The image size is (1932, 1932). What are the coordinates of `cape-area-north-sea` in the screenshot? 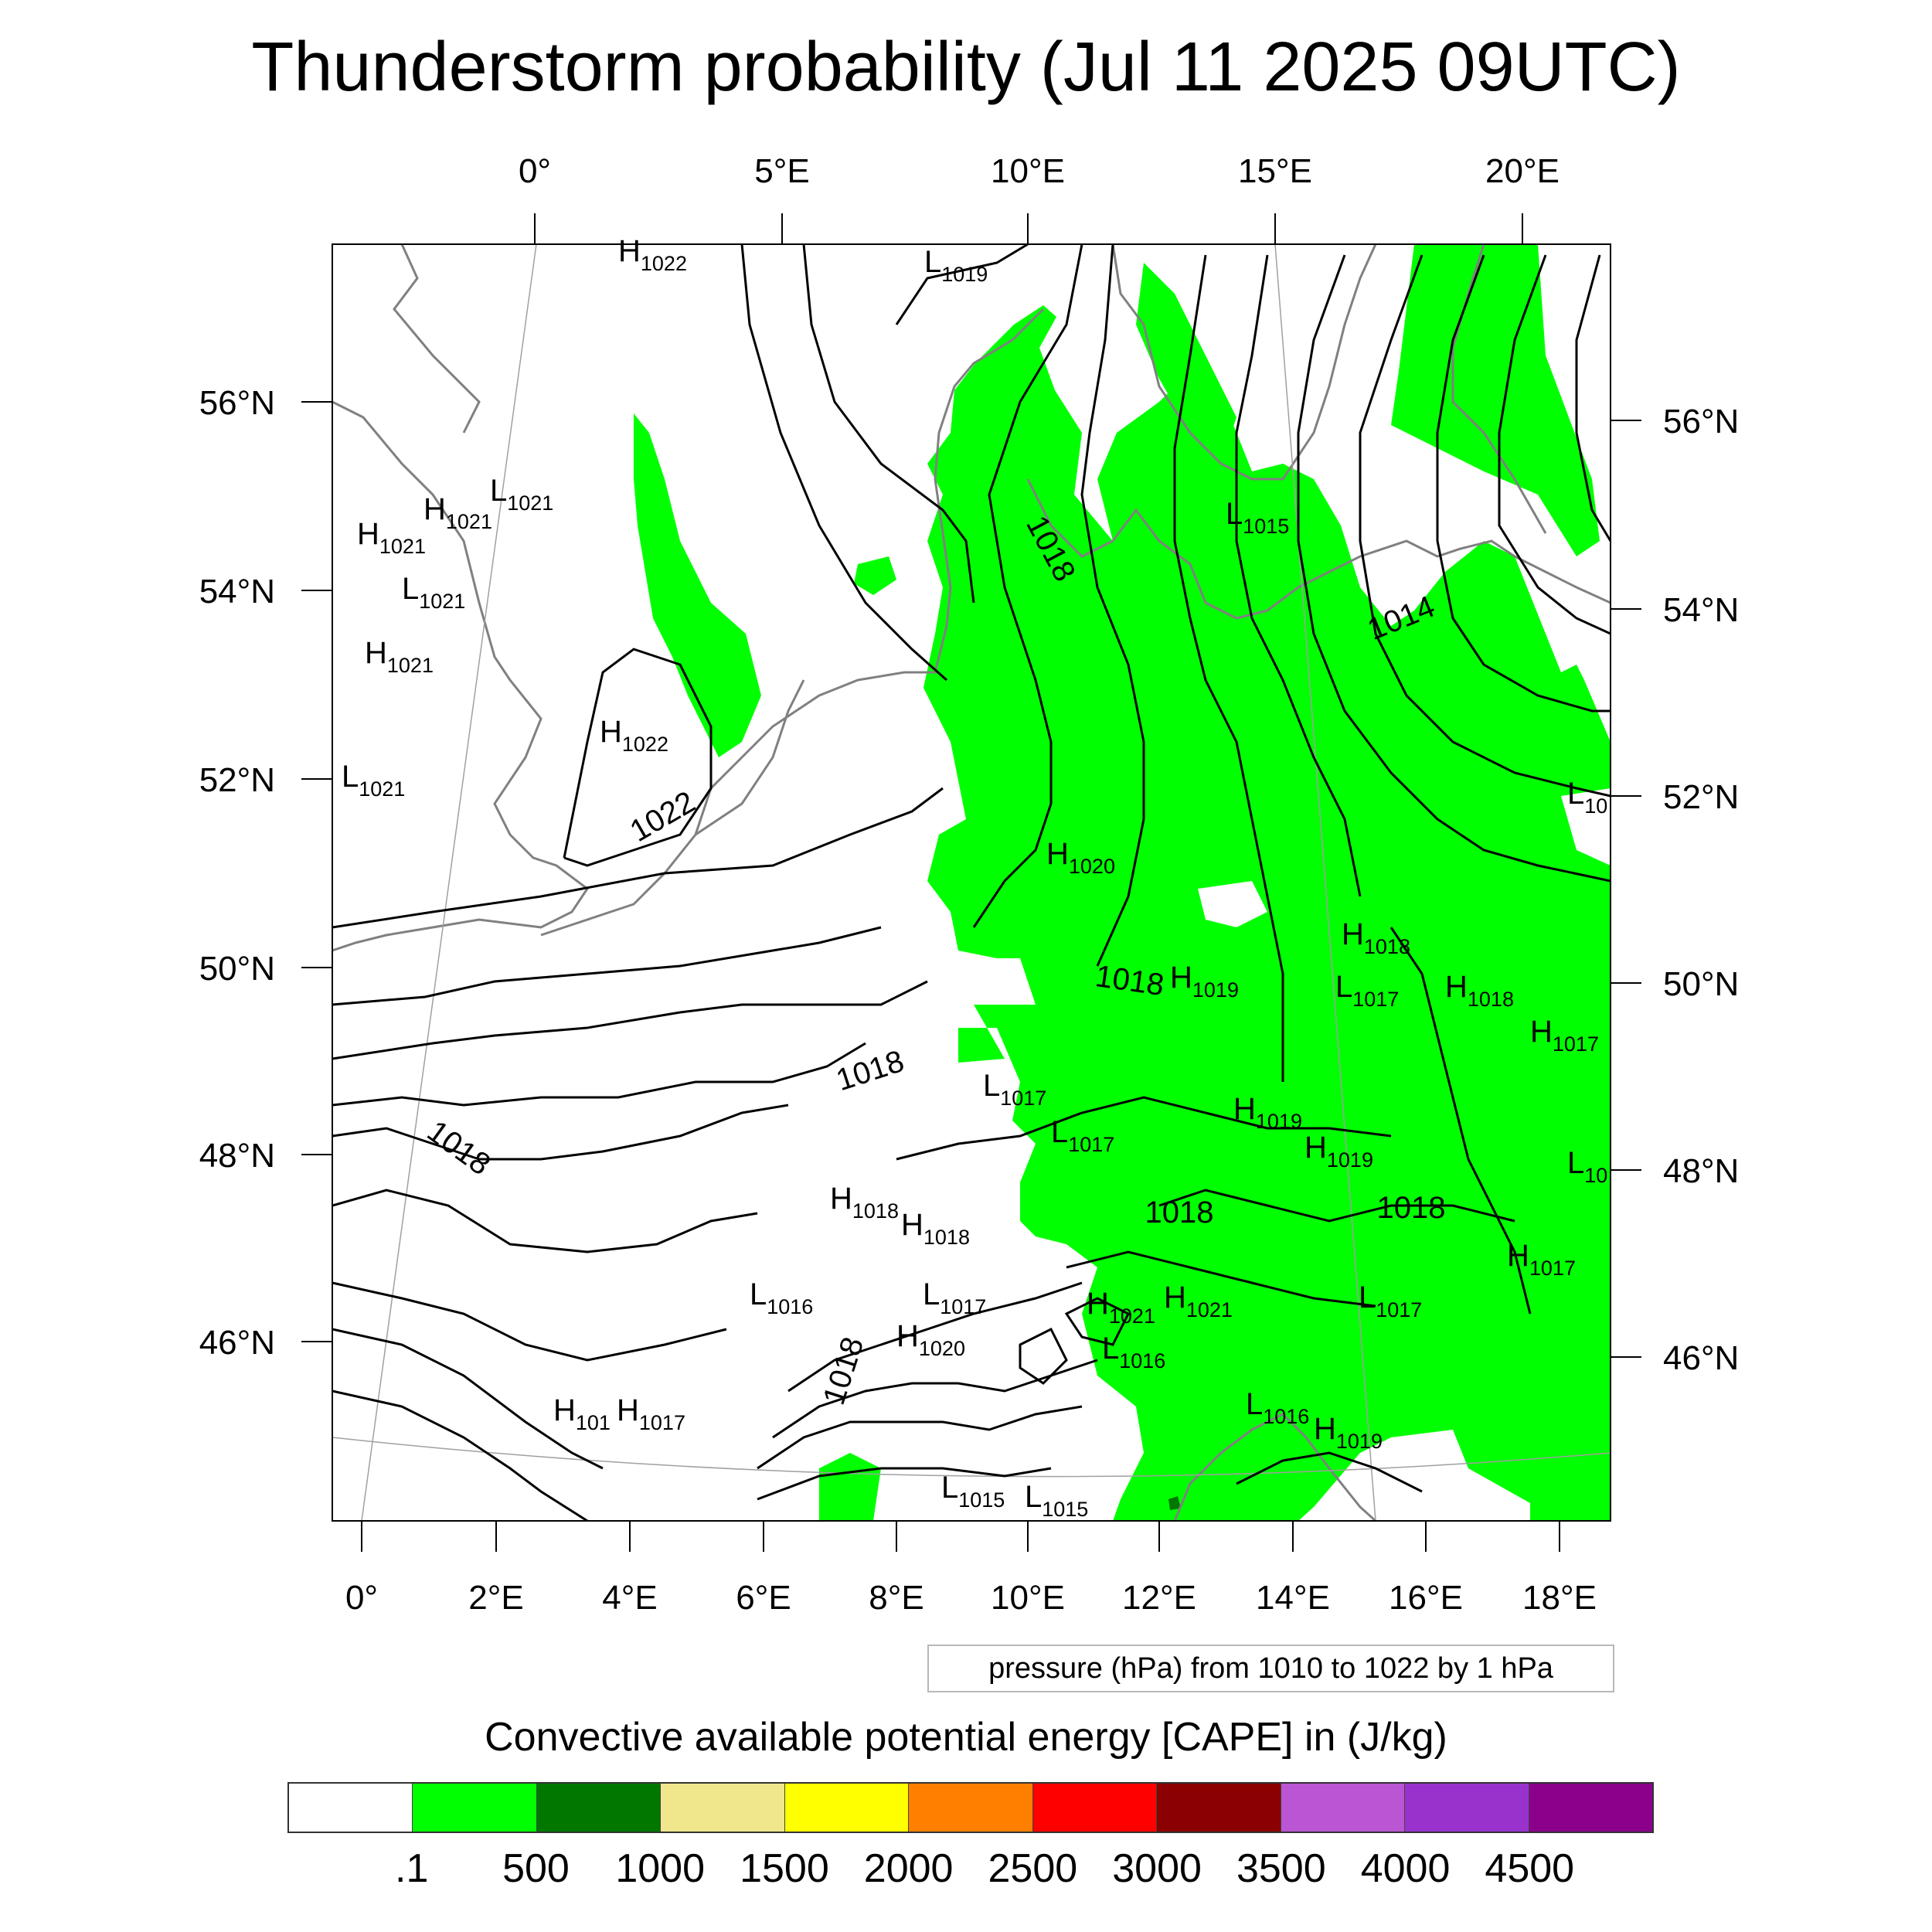 It's located at (698, 585).